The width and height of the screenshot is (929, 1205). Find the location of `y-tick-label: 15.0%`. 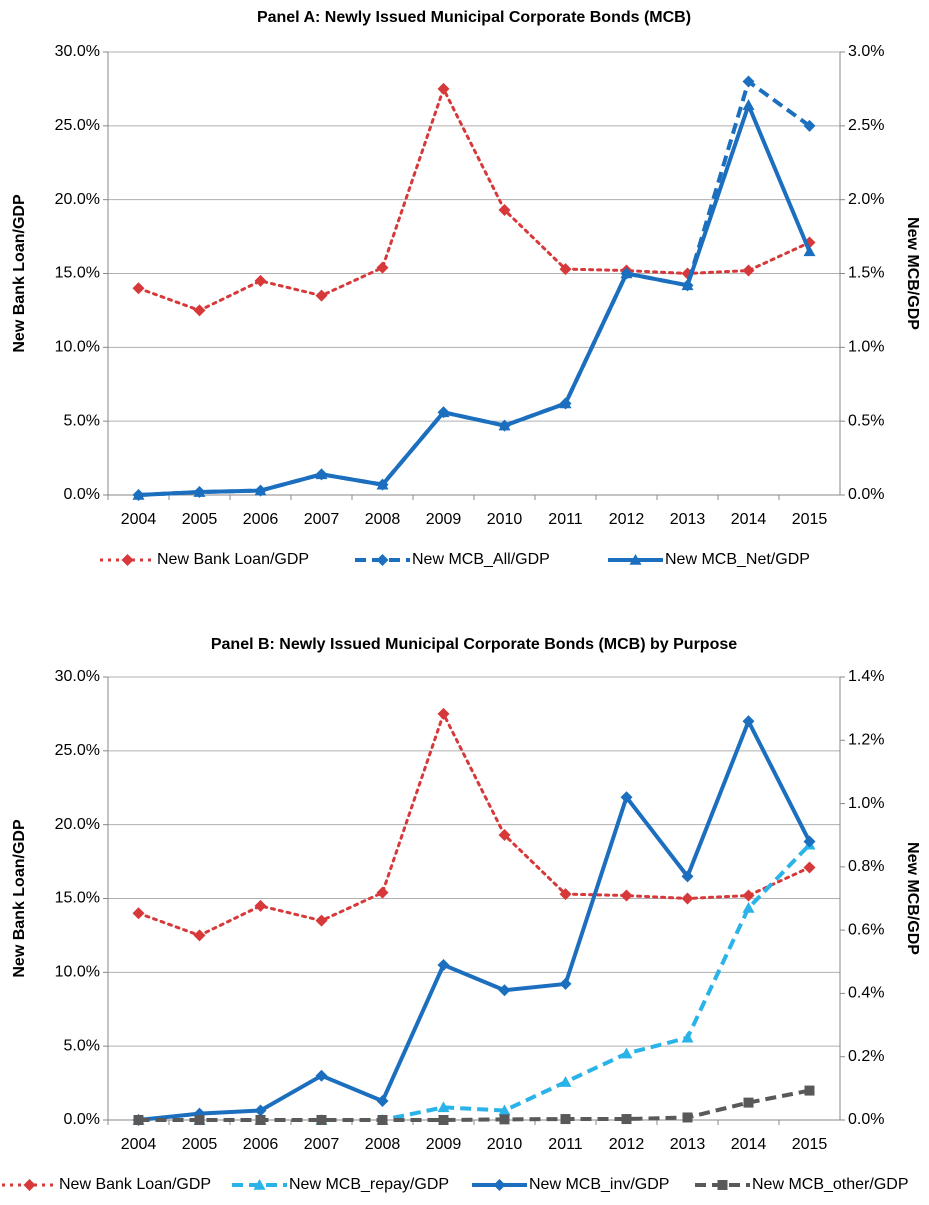

y-tick-label: 15.0% is located at coordinates (77, 273).